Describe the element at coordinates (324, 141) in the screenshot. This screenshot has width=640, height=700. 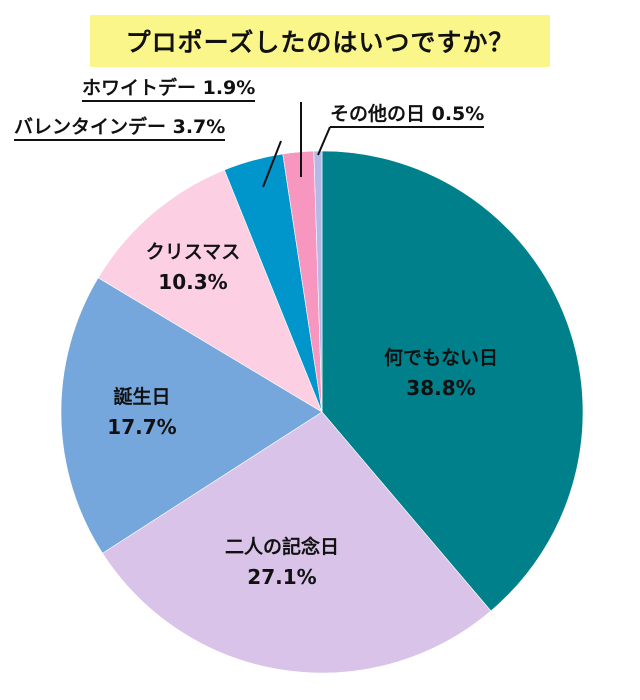
I see `leader-line-other` at that location.